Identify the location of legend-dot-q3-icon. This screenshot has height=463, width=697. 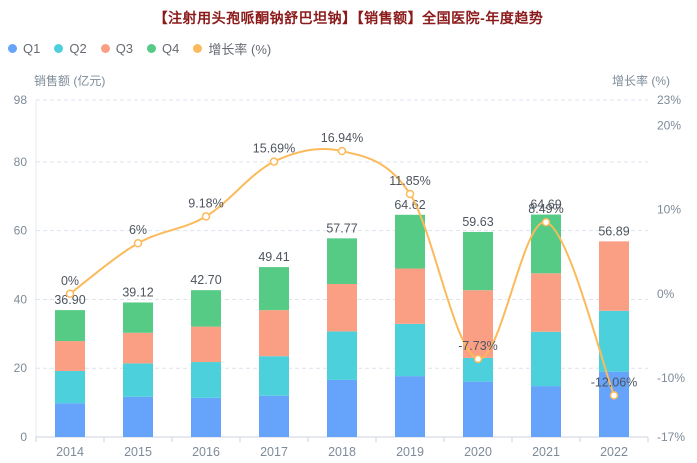
(105, 48).